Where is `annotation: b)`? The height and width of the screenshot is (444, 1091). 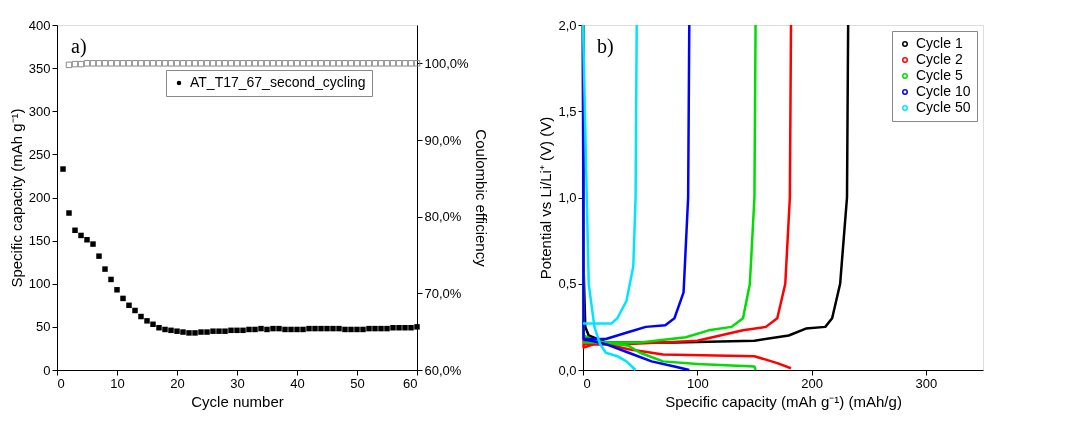 annotation: b) is located at coordinates (605, 46).